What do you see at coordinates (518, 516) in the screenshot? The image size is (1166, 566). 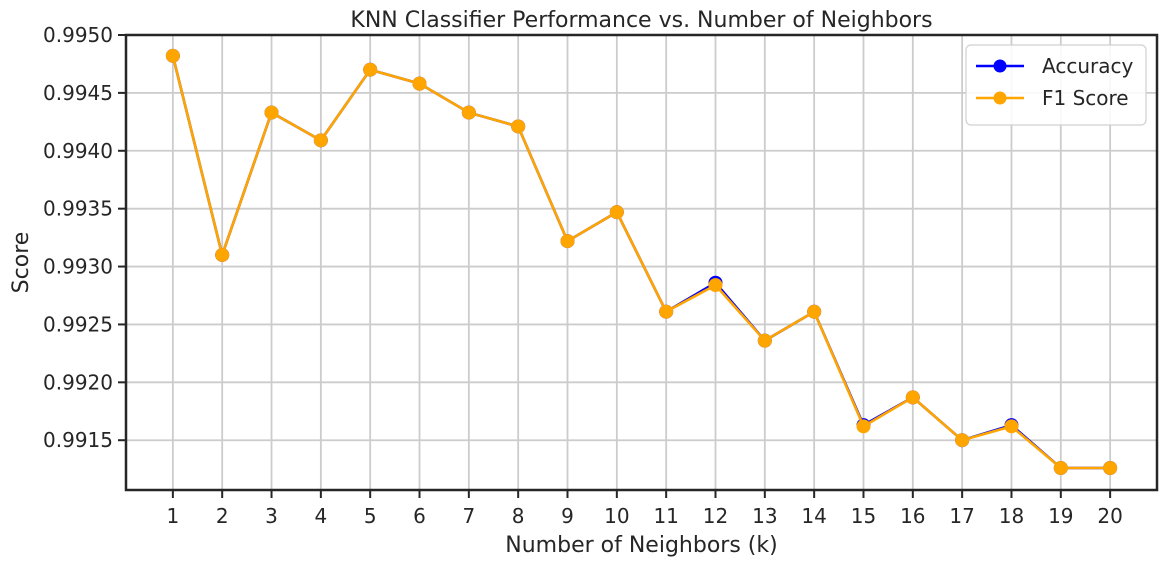 I see `x-tick-label: 8` at bounding box center [518, 516].